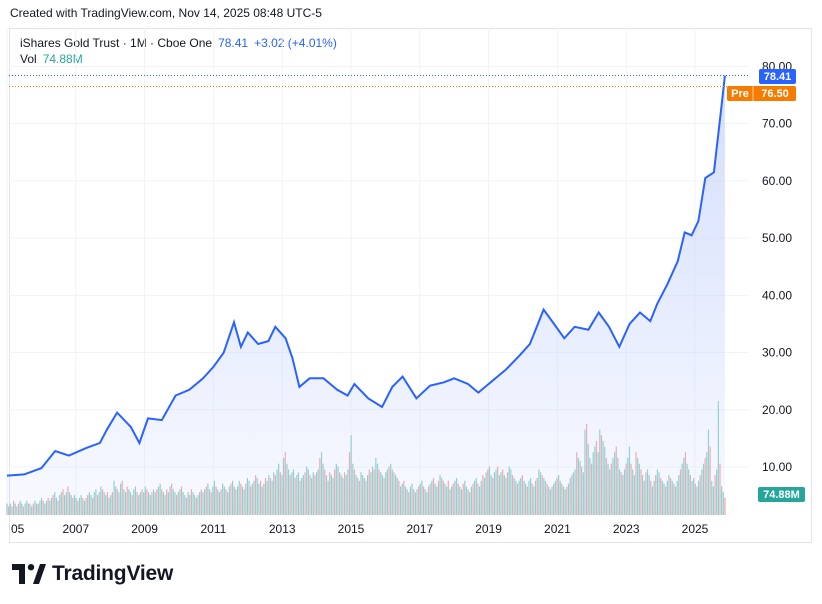  Describe the element at coordinates (695, 529) in the screenshot. I see `x-tick-label: 2025` at that location.